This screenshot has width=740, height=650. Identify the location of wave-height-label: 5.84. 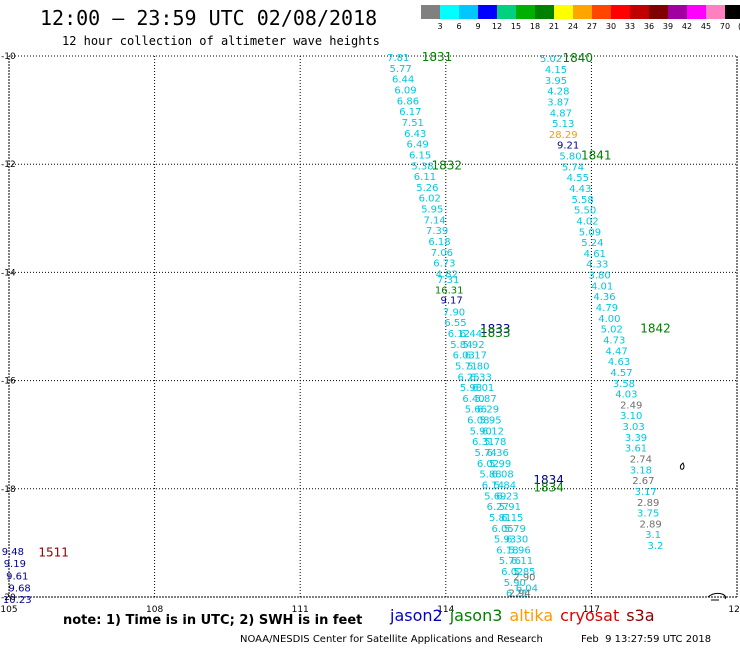
(505, 485).